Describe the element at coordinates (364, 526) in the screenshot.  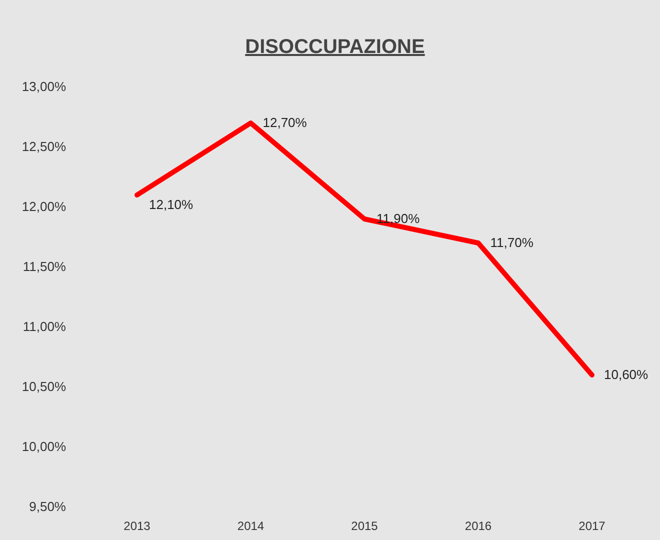
I see `x-tick-label: 2015` at that location.